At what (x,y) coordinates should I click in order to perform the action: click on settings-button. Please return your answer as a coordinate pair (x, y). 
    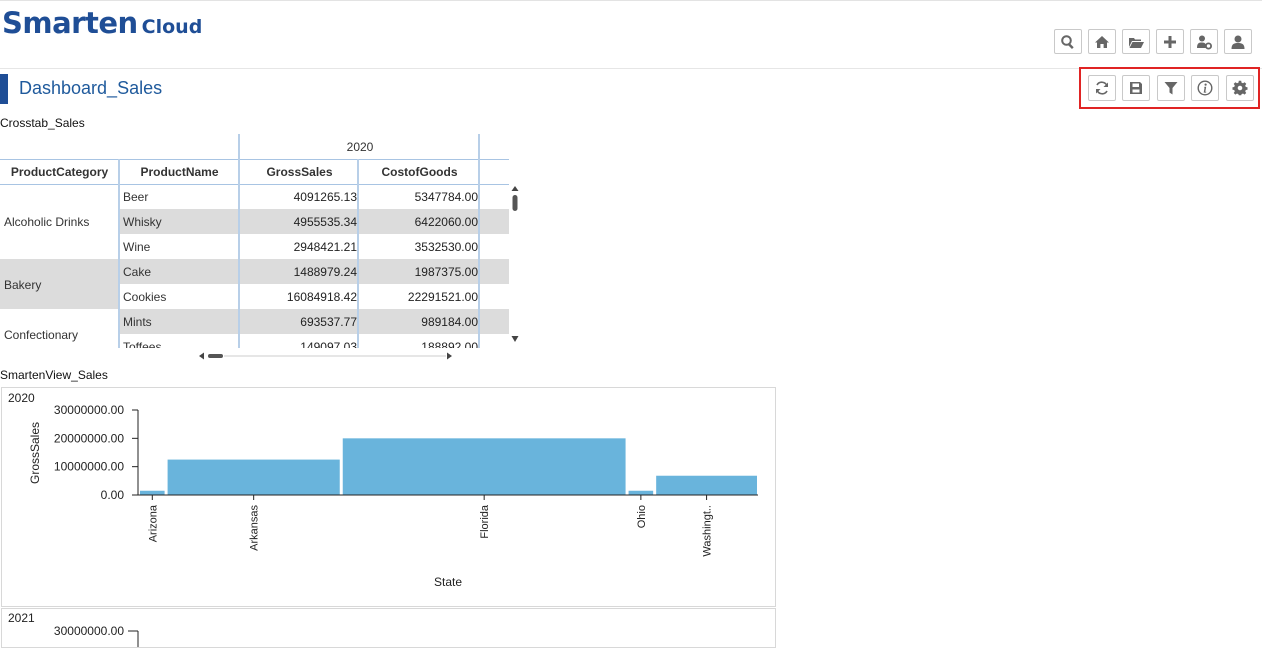
    Looking at the image, I should click on (1240, 88).